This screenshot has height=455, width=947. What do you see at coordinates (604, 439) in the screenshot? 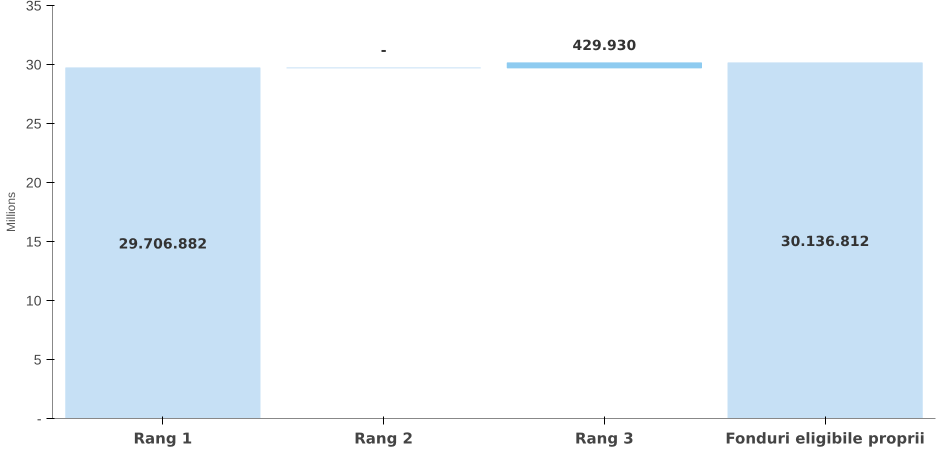
I see `x-tick-label: Rang 3` at bounding box center [604, 439].